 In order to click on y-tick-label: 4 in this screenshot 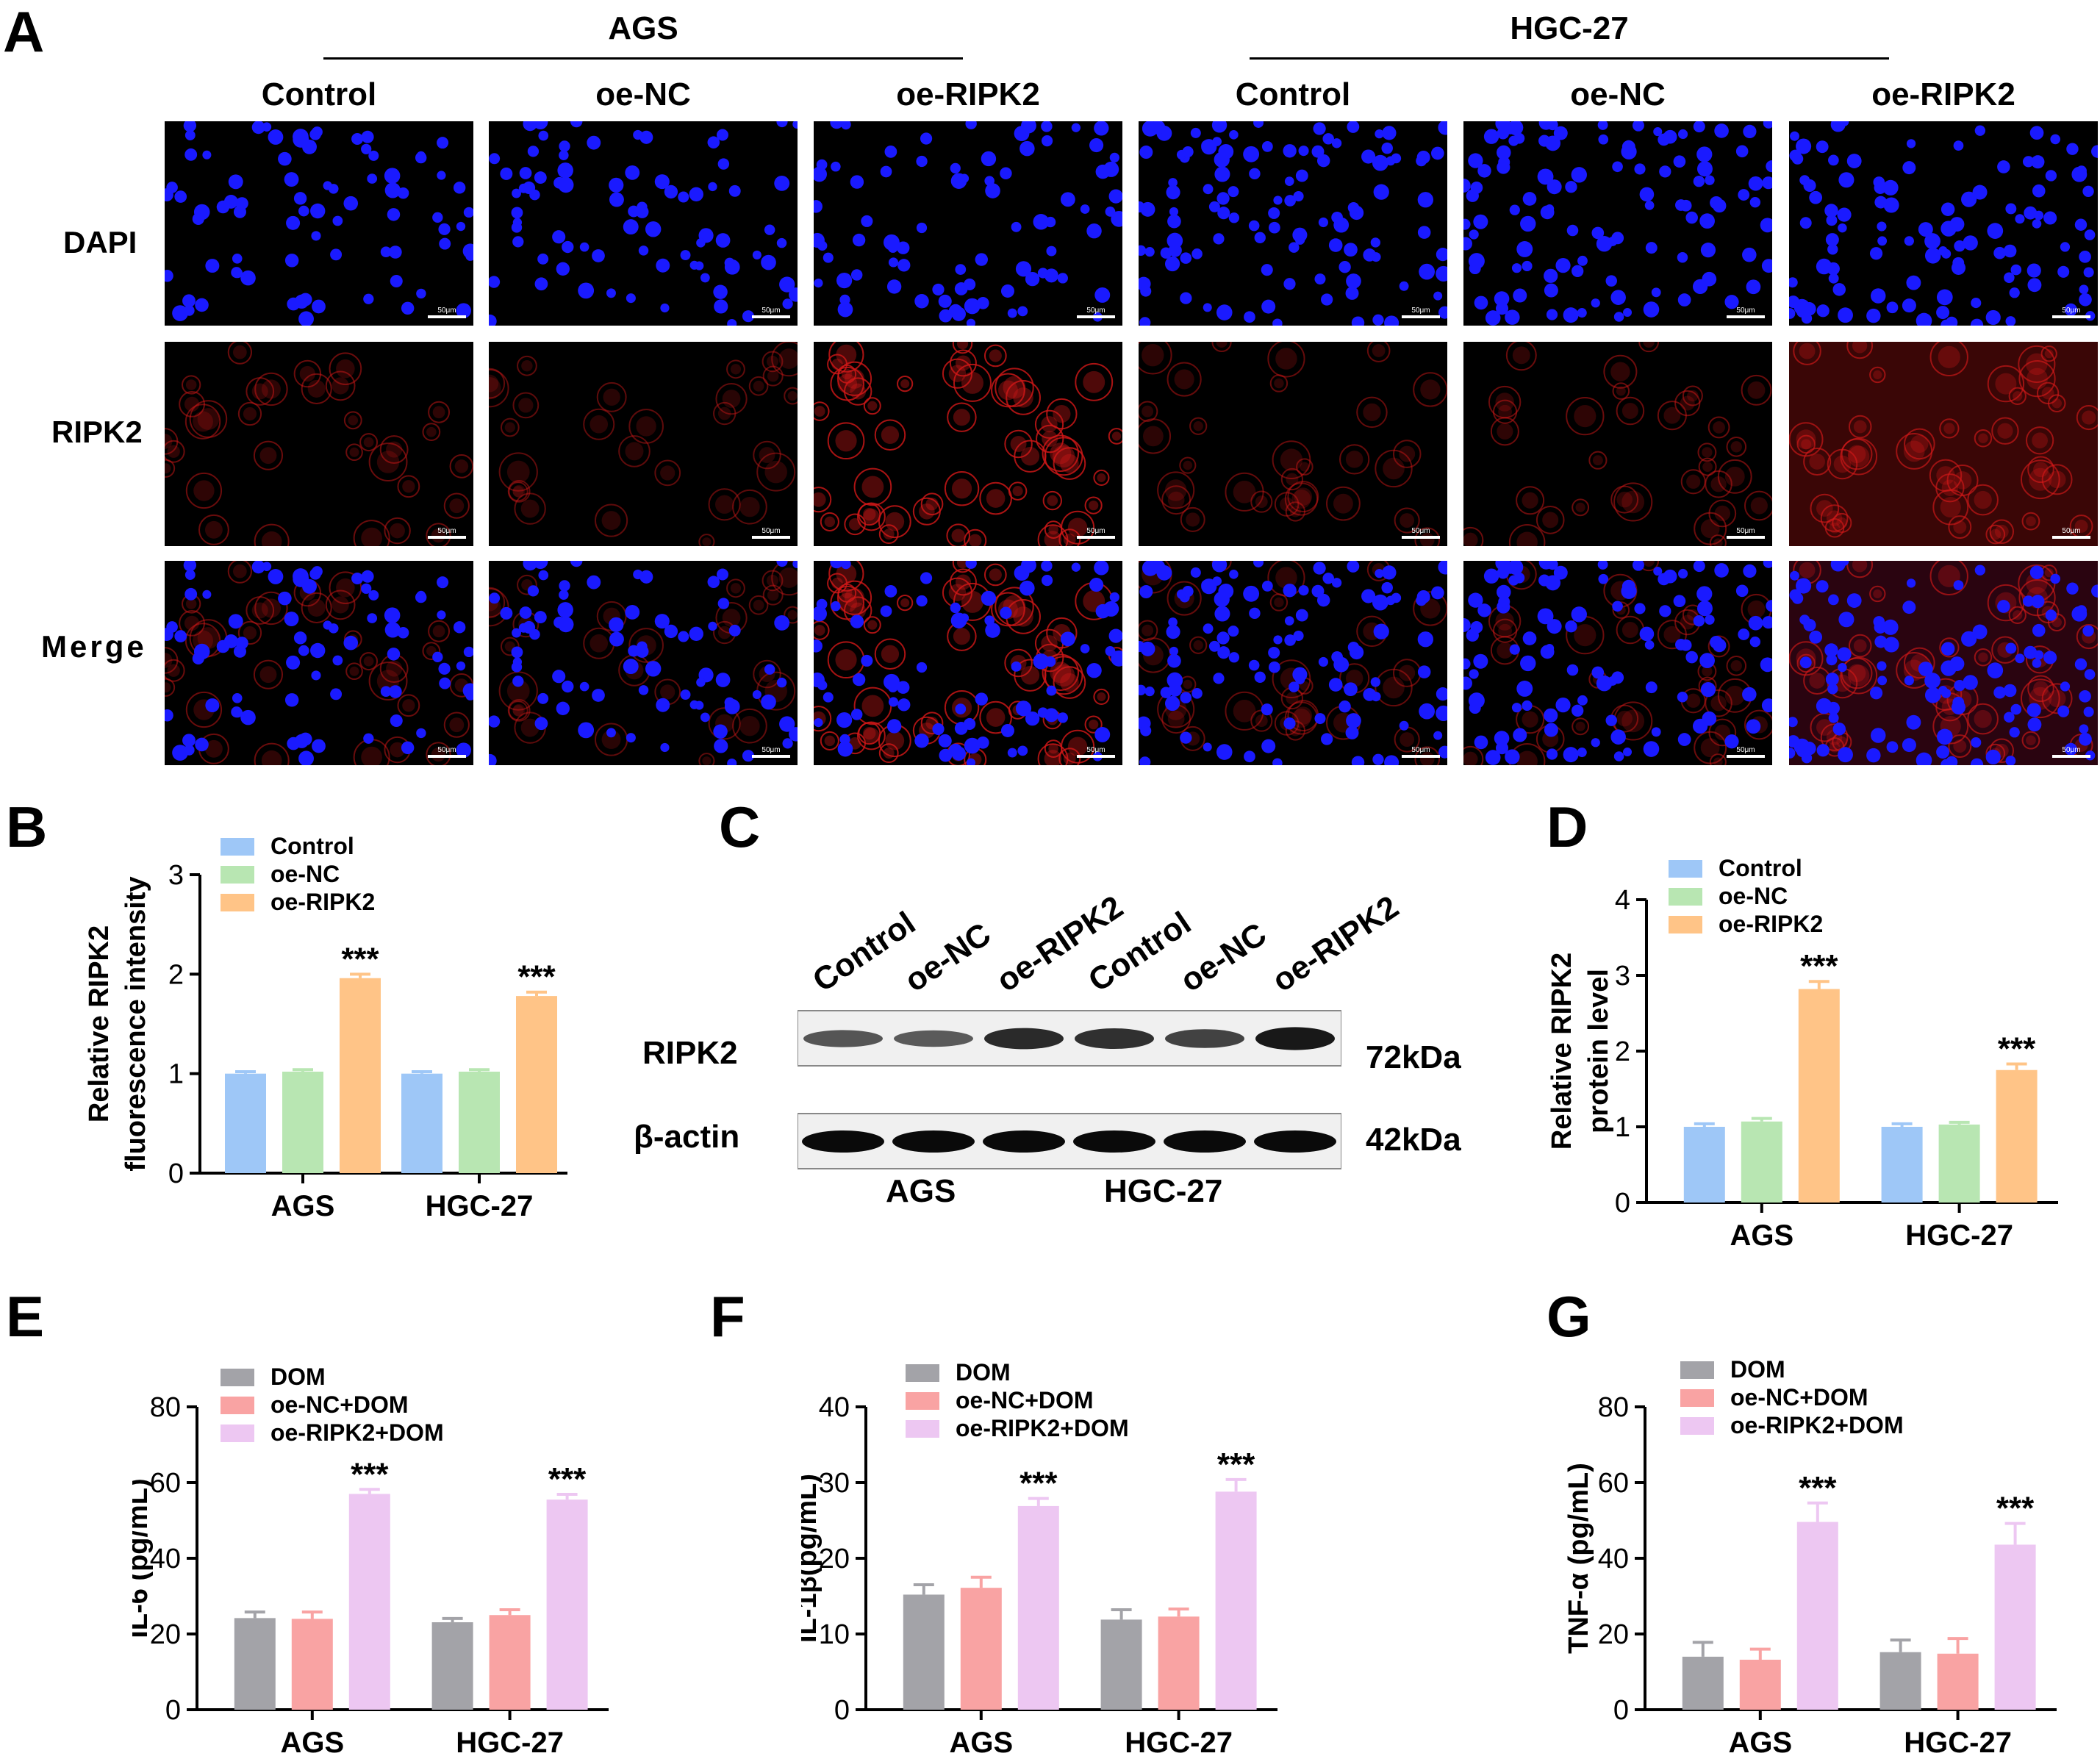, I will do `click(1622, 900)`.